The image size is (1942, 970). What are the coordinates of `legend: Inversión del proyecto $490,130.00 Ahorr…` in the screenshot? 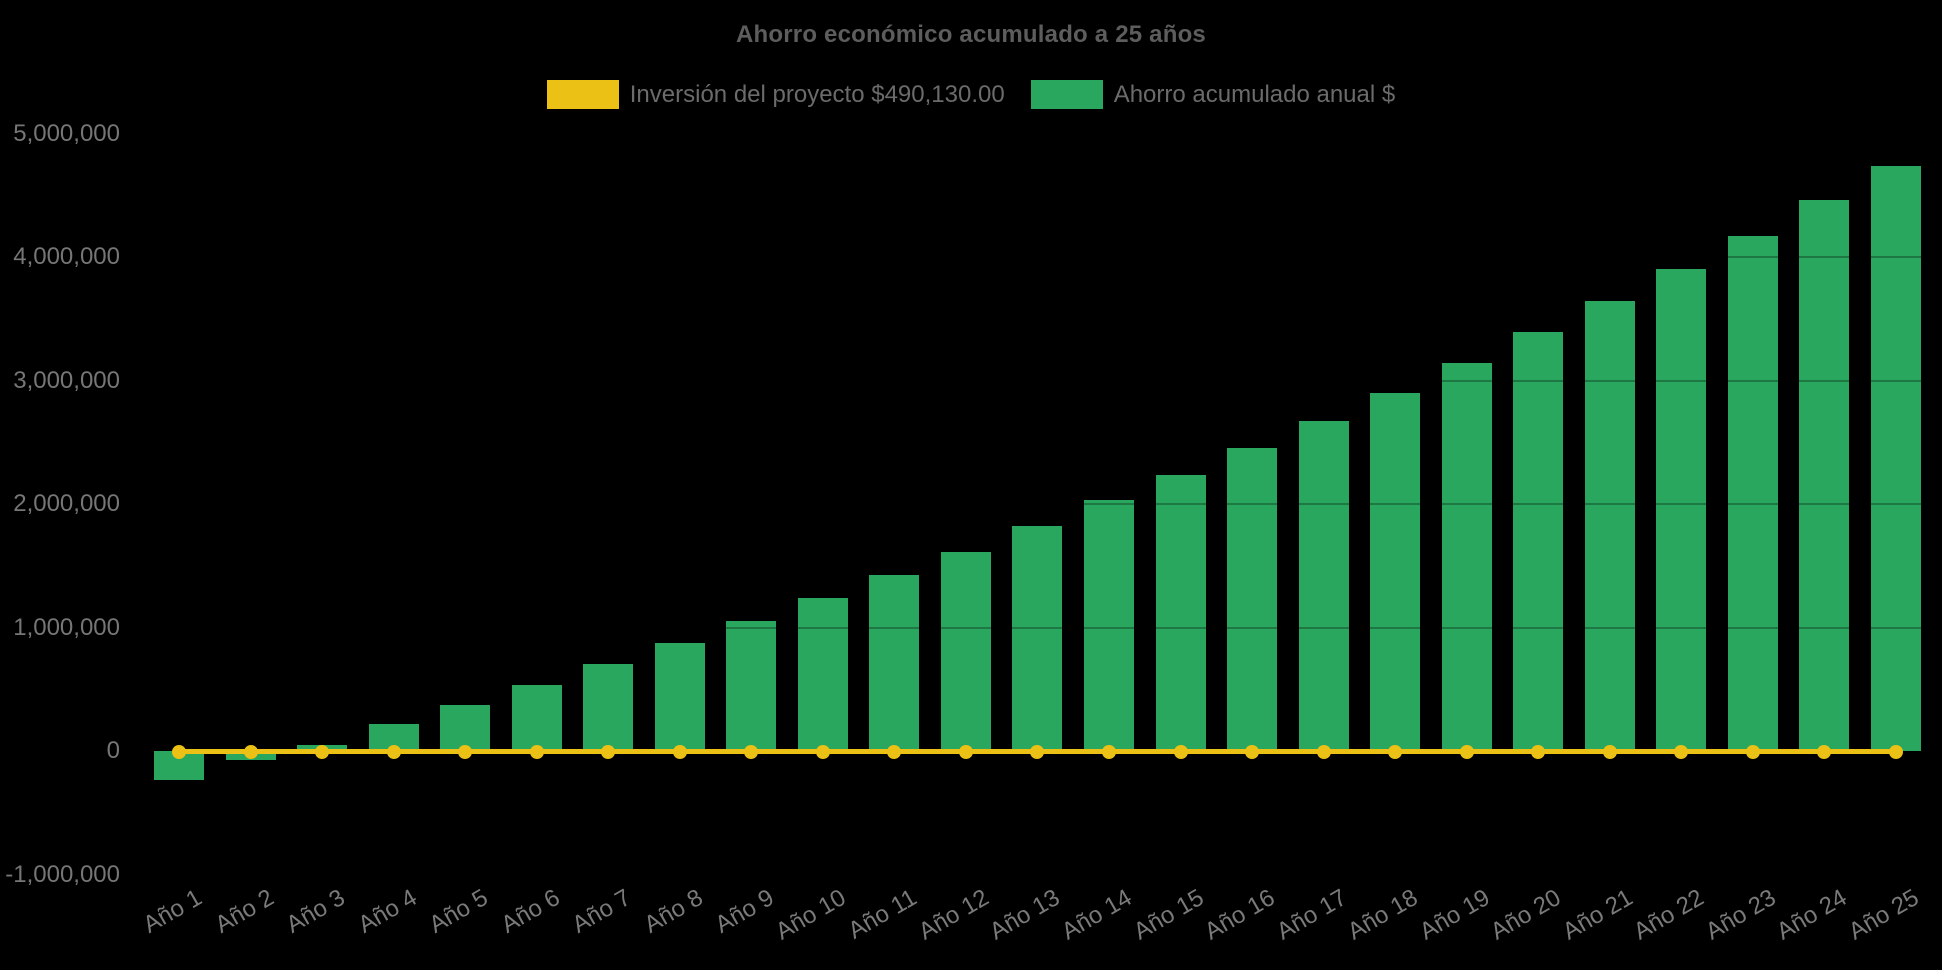 It's located at (971, 94).